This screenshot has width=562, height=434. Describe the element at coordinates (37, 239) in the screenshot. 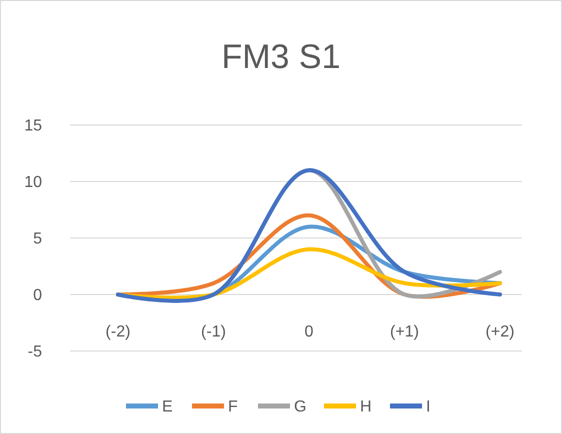

I see `y-tick-label: 5` at that location.